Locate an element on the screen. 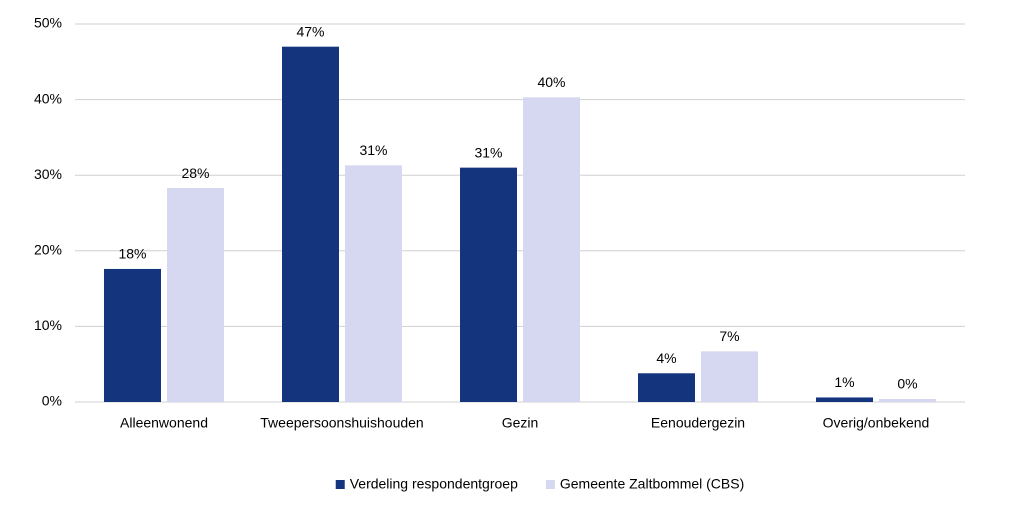 The width and height of the screenshot is (1024, 516). x-tick-label: Gezin is located at coordinates (520, 423).